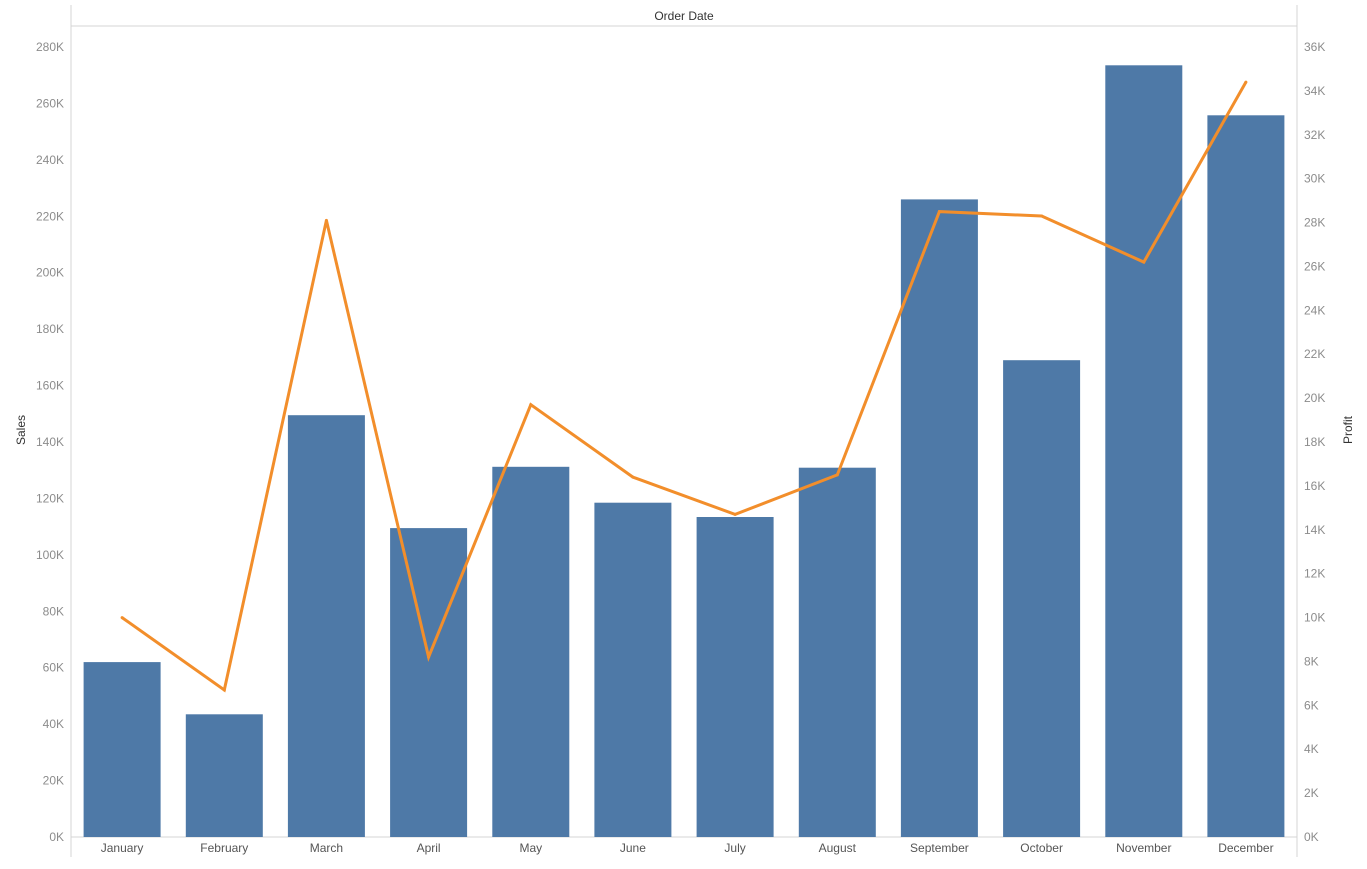  What do you see at coordinates (1314, 91) in the screenshot?
I see `y2-tick-label: 34K` at bounding box center [1314, 91].